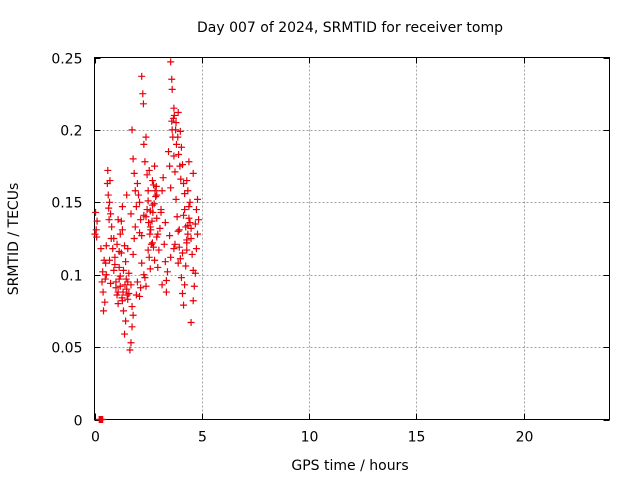 The image size is (640, 480). I want to click on y-tick-label: 0, so click(78, 422).